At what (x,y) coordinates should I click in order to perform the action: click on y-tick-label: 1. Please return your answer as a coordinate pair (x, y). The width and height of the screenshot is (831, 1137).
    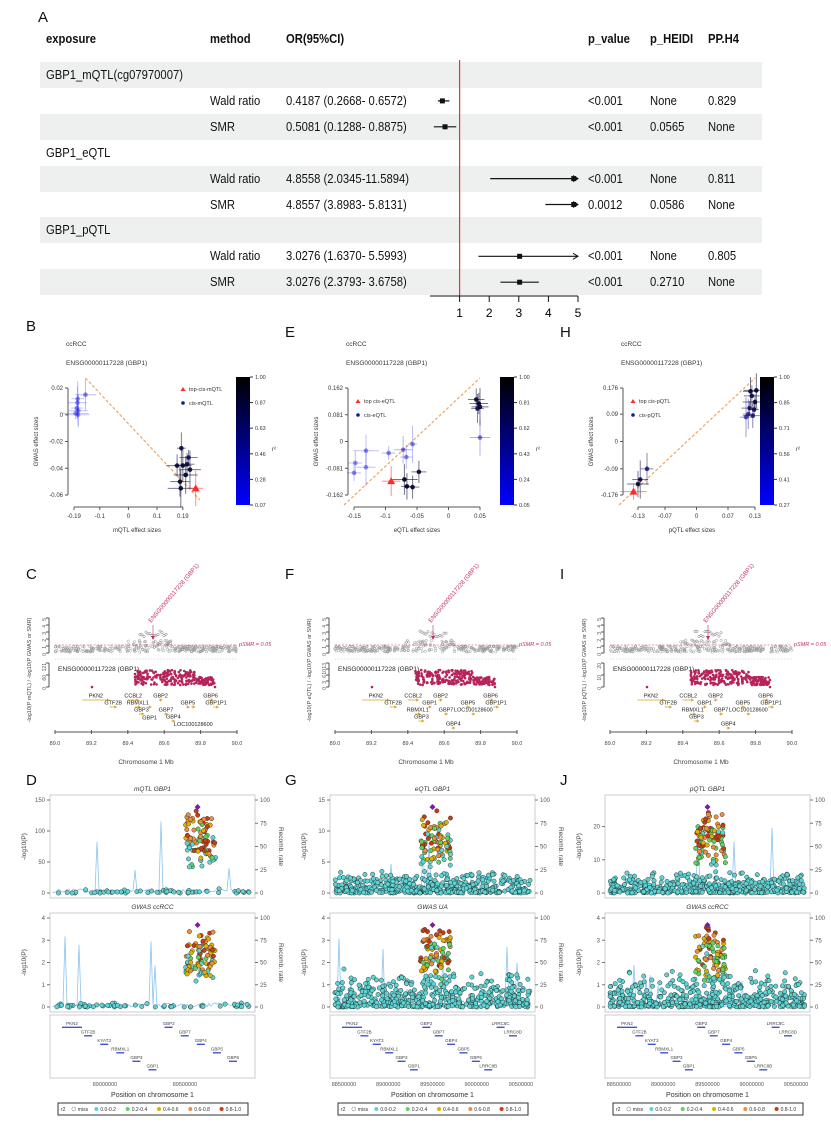
    Looking at the image, I should click on (325, 647).